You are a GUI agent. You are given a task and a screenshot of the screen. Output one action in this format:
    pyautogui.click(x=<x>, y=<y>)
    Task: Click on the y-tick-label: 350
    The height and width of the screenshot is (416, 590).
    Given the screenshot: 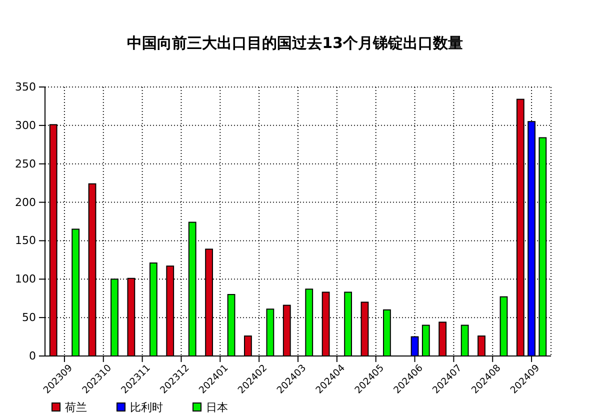 What is the action you would take?
    pyautogui.click(x=25, y=87)
    